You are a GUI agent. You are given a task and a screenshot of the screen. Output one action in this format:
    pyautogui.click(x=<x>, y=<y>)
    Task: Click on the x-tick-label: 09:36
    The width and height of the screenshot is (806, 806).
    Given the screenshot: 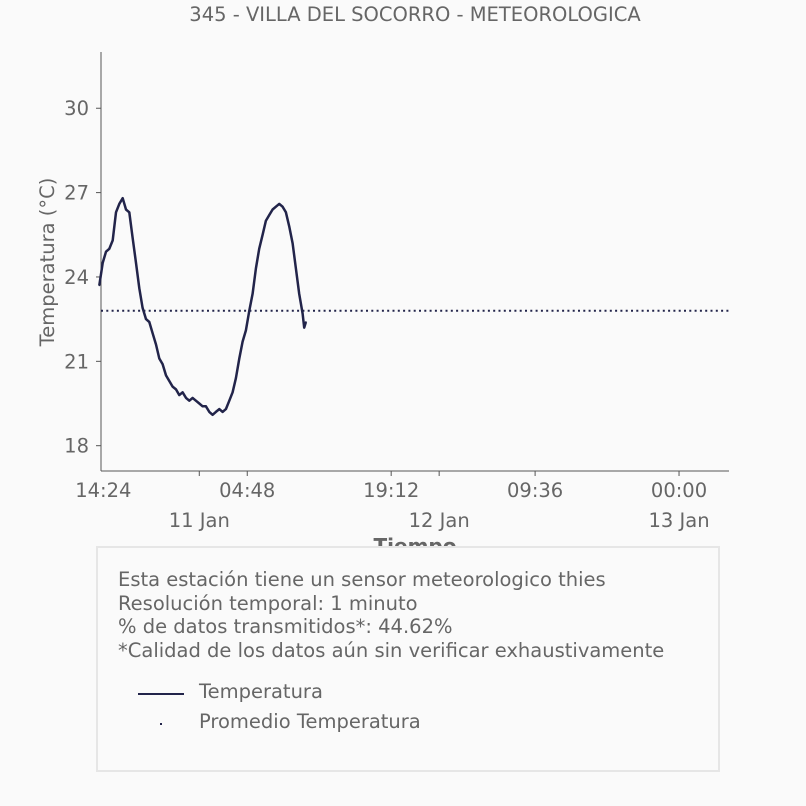 What is the action you would take?
    pyautogui.click(x=535, y=490)
    